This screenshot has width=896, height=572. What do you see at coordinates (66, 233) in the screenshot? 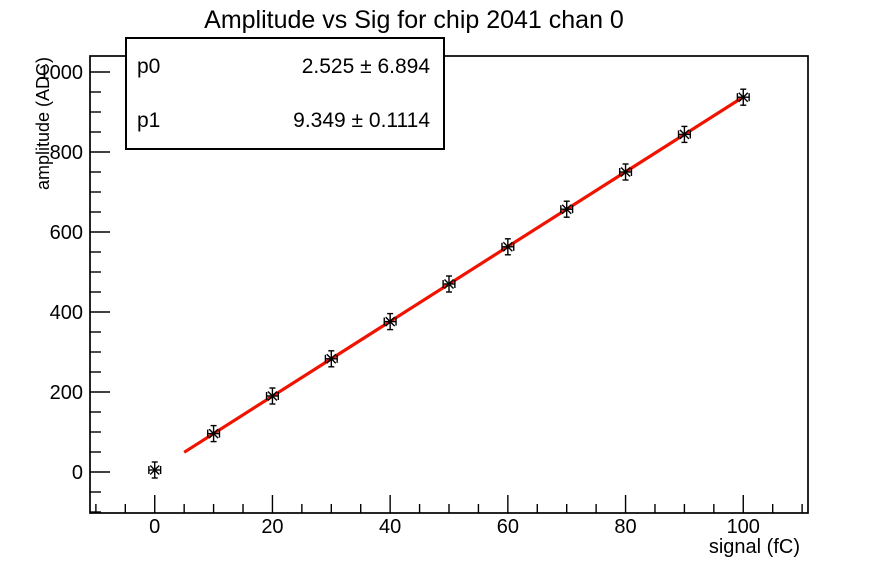
I see `y-tick-label: 600` at bounding box center [66, 233].